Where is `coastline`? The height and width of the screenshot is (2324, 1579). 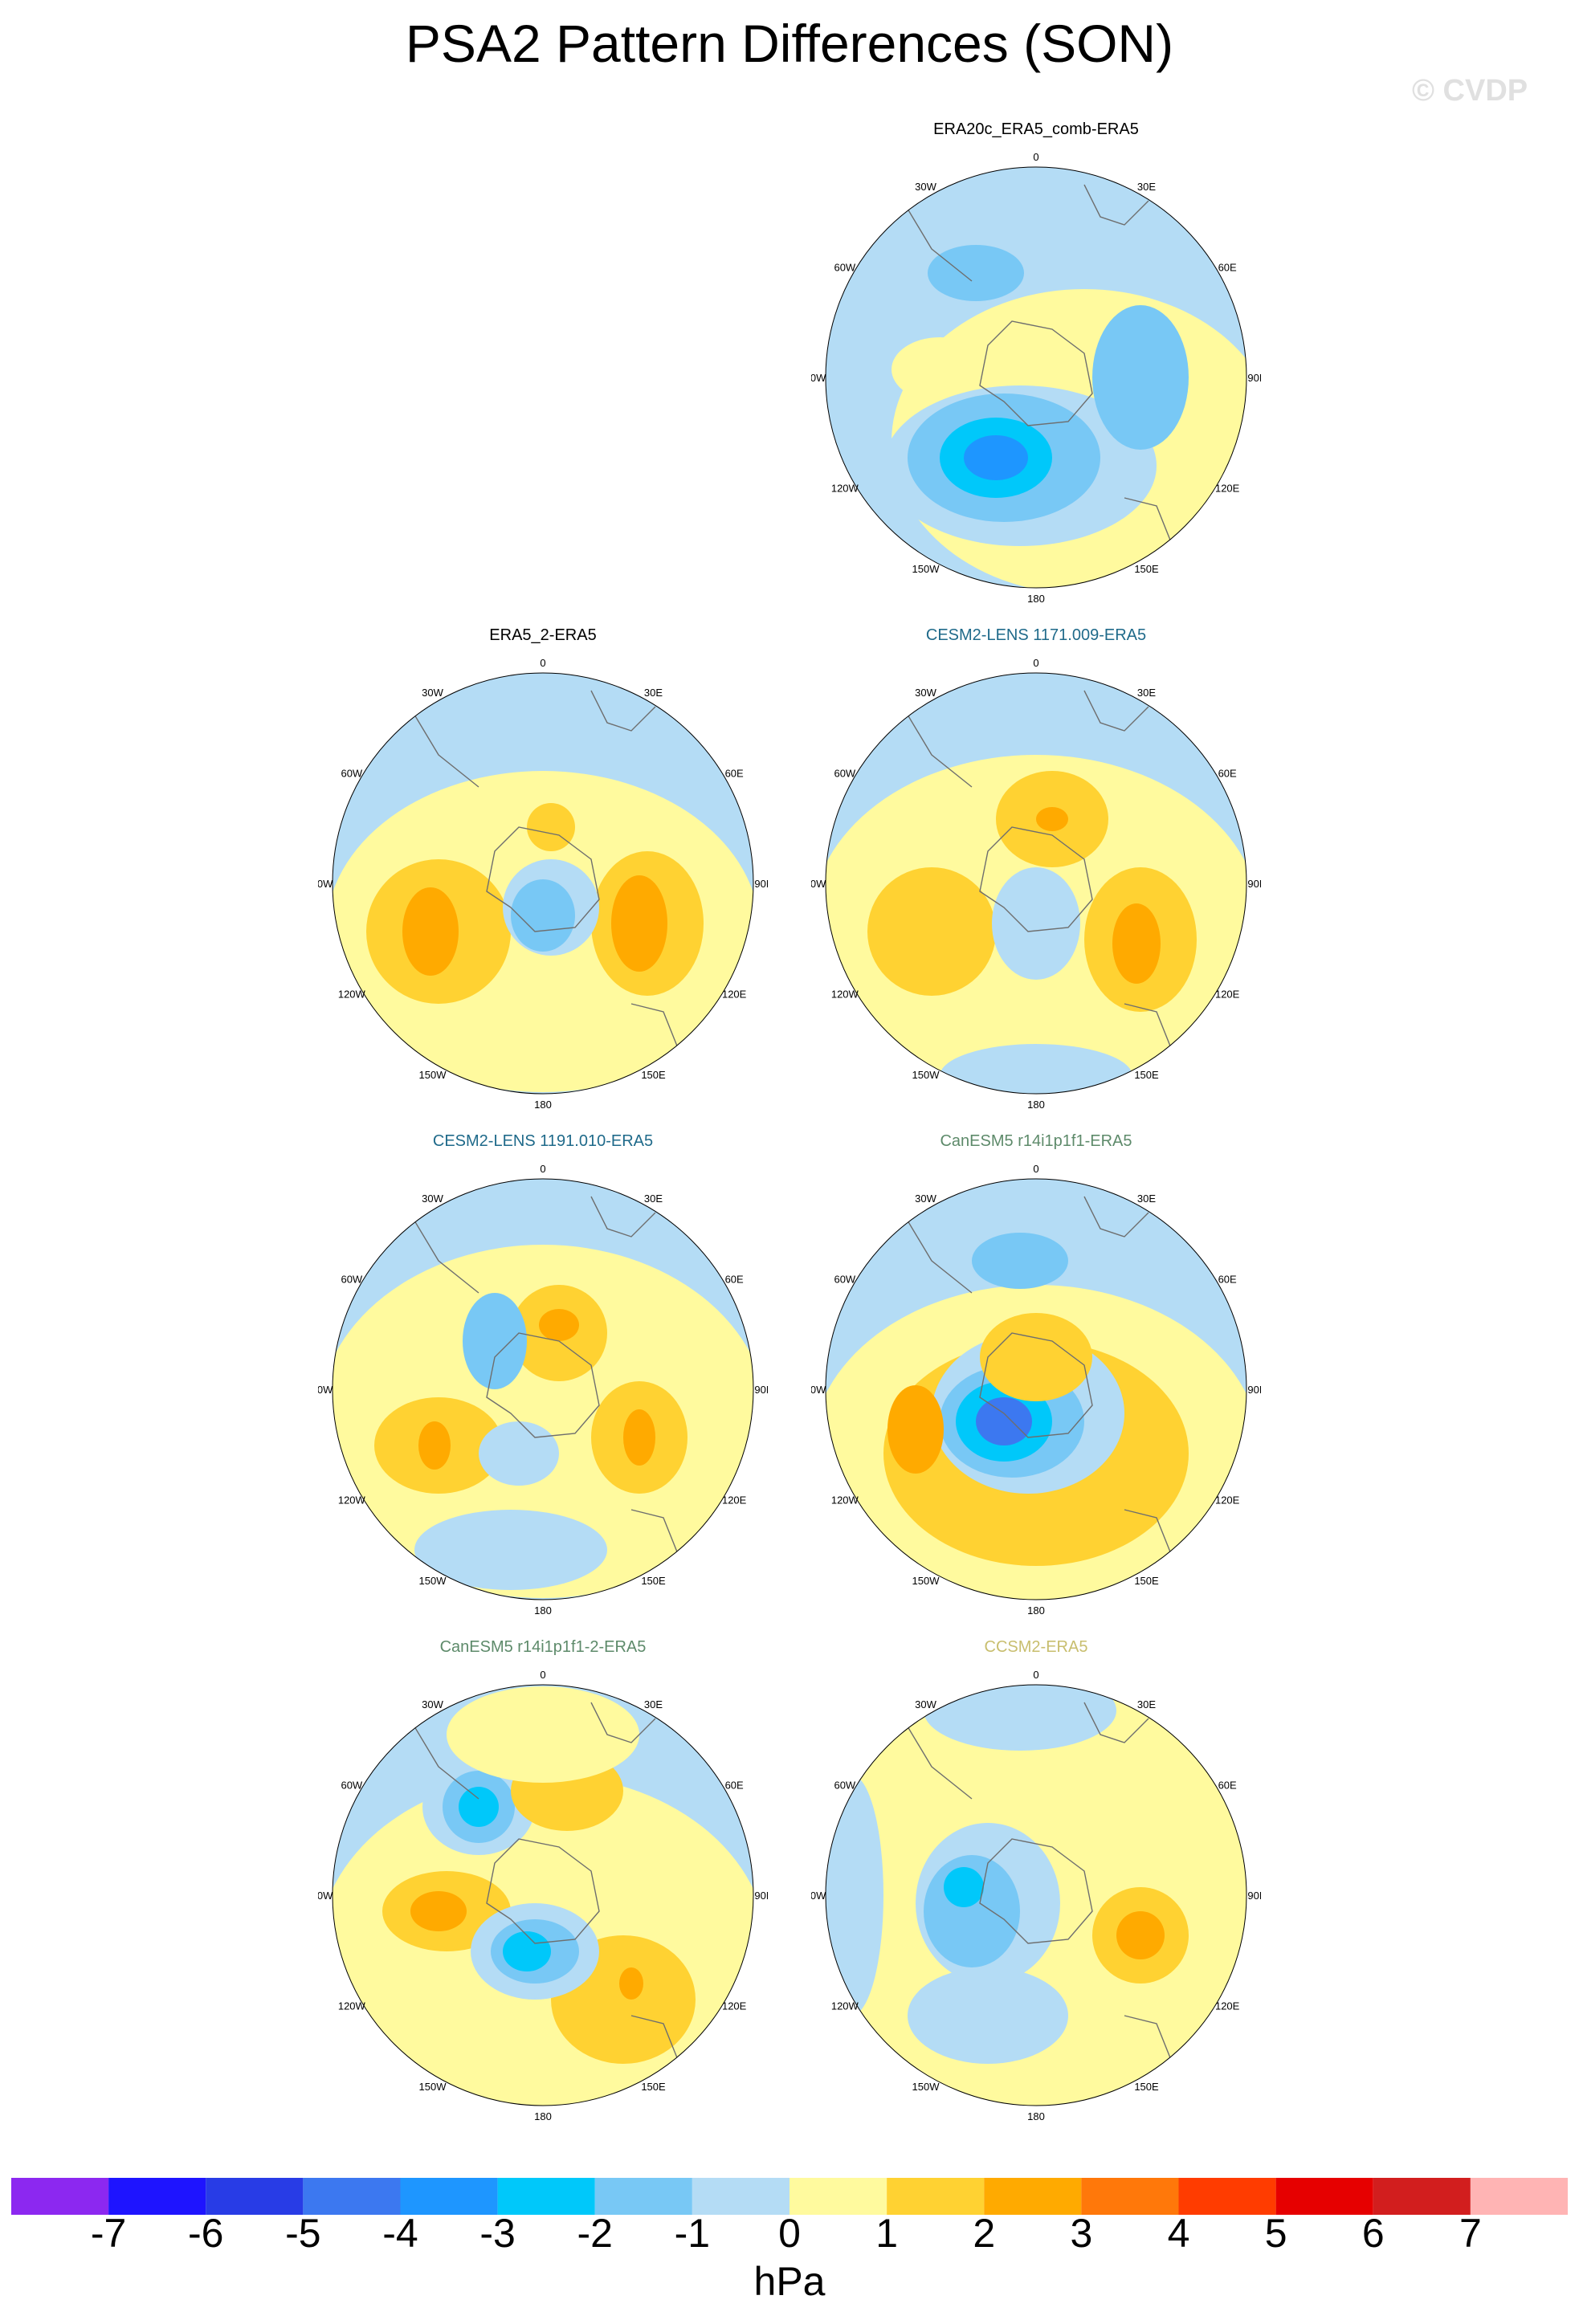
coastline is located at coordinates (1024, 1390).